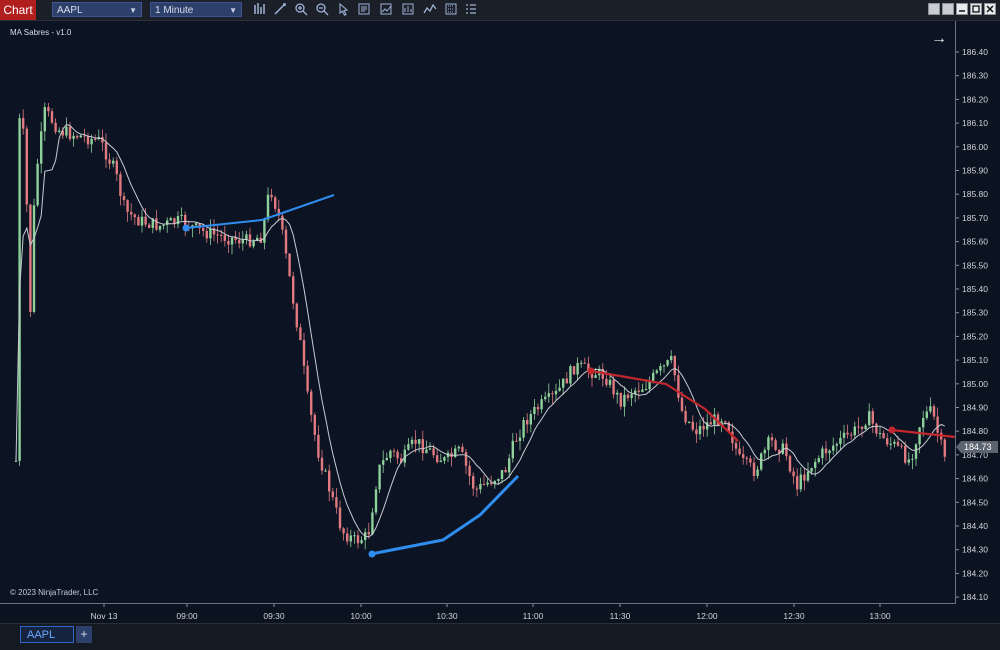  Describe the element at coordinates (975, 52) in the screenshot. I see `price-label: 186.40` at that location.